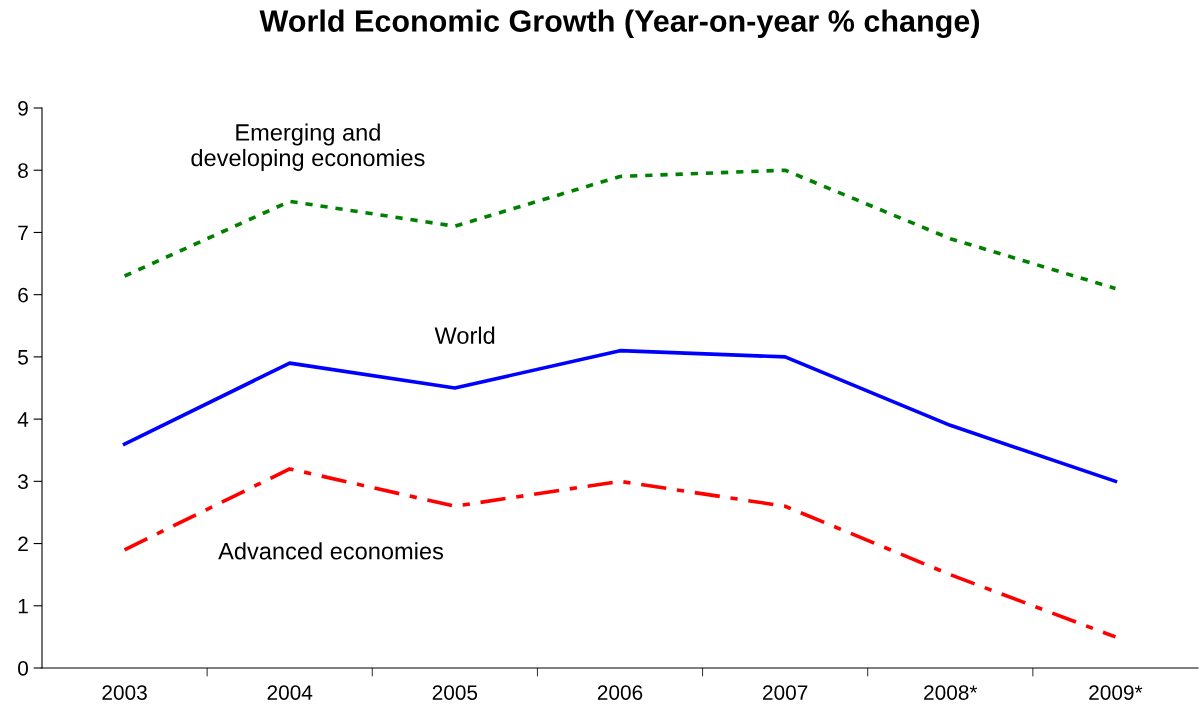  I want to click on y-tick-label: 5, so click(23, 357).